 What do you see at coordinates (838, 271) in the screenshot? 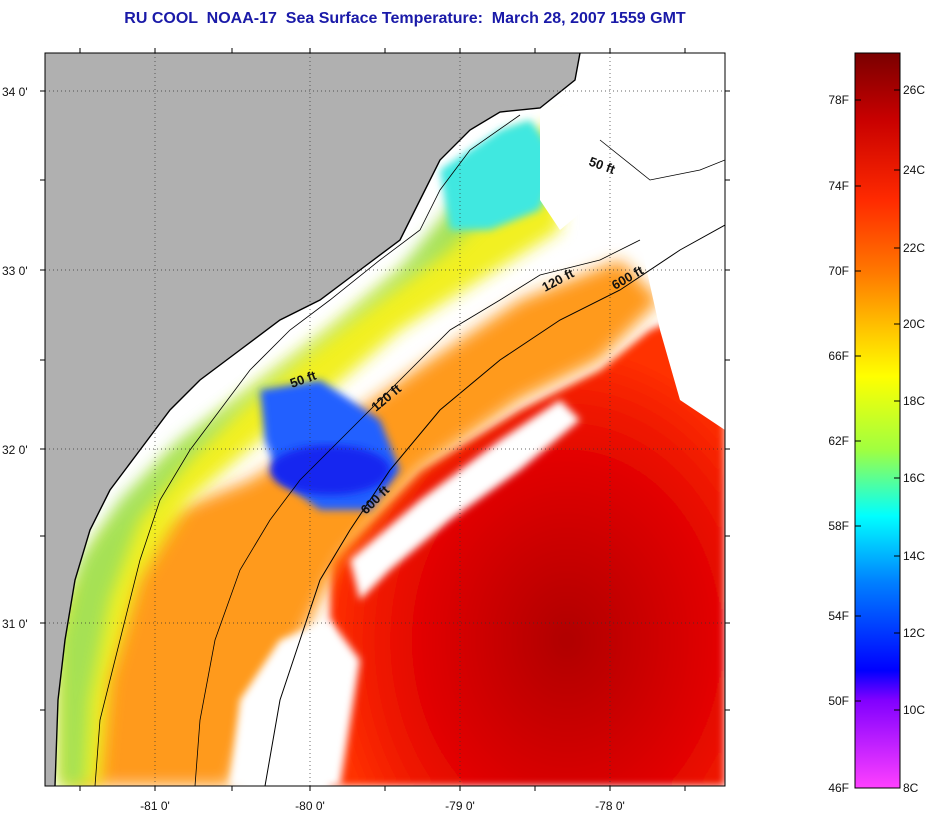
I see `colorbar-label-70f: 70F` at bounding box center [838, 271].